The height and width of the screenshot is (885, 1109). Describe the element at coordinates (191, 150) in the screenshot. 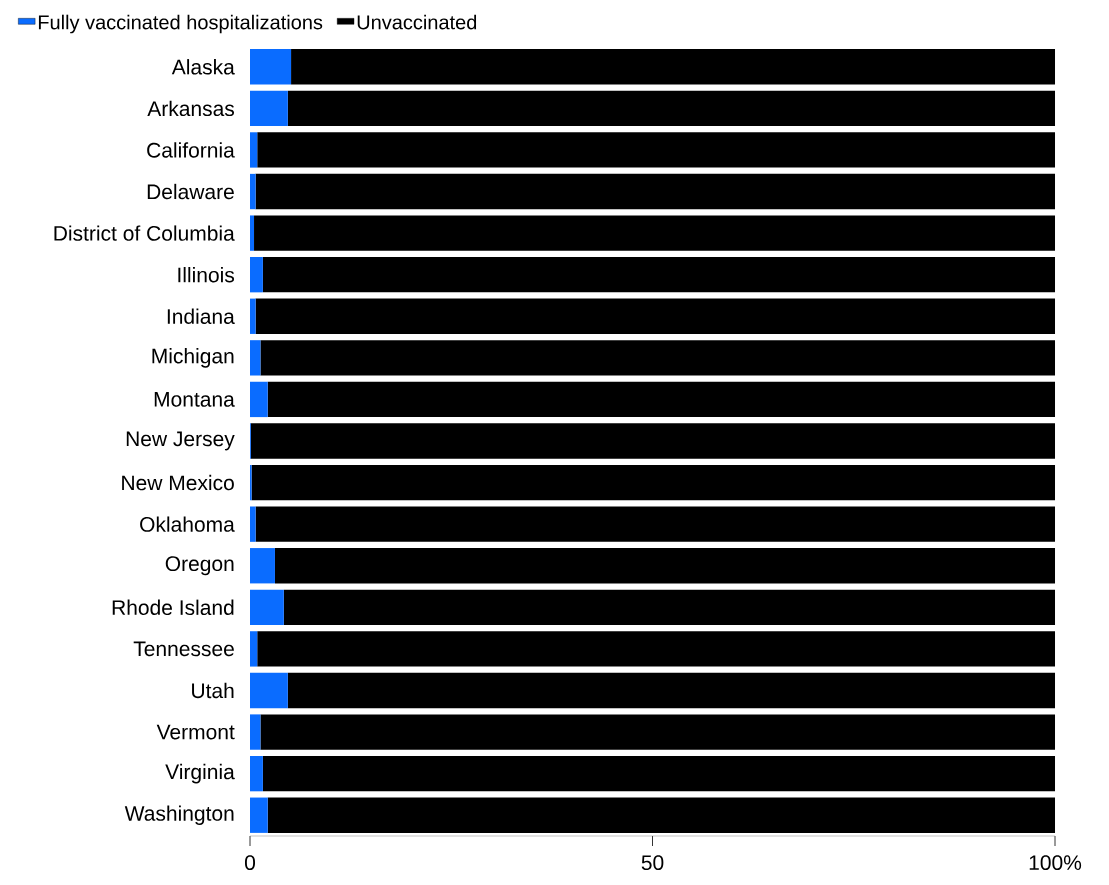

I see `y-tick-label: California` at that location.